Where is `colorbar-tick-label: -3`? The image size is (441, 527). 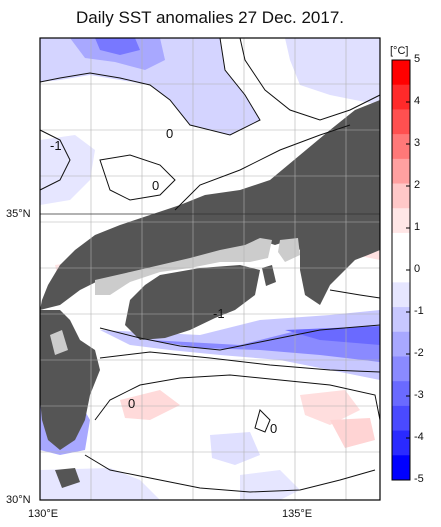
colorbar-tick-label: -3 is located at coordinates (419, 395).